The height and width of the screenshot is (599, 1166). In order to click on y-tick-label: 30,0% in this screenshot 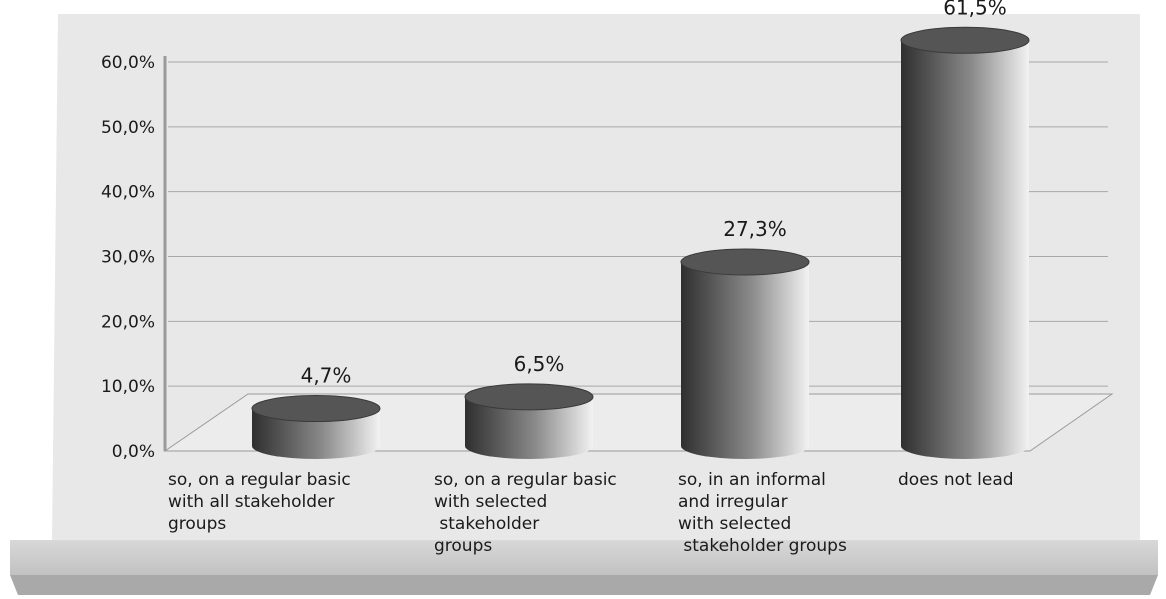, I will do `click(128, 258)`.